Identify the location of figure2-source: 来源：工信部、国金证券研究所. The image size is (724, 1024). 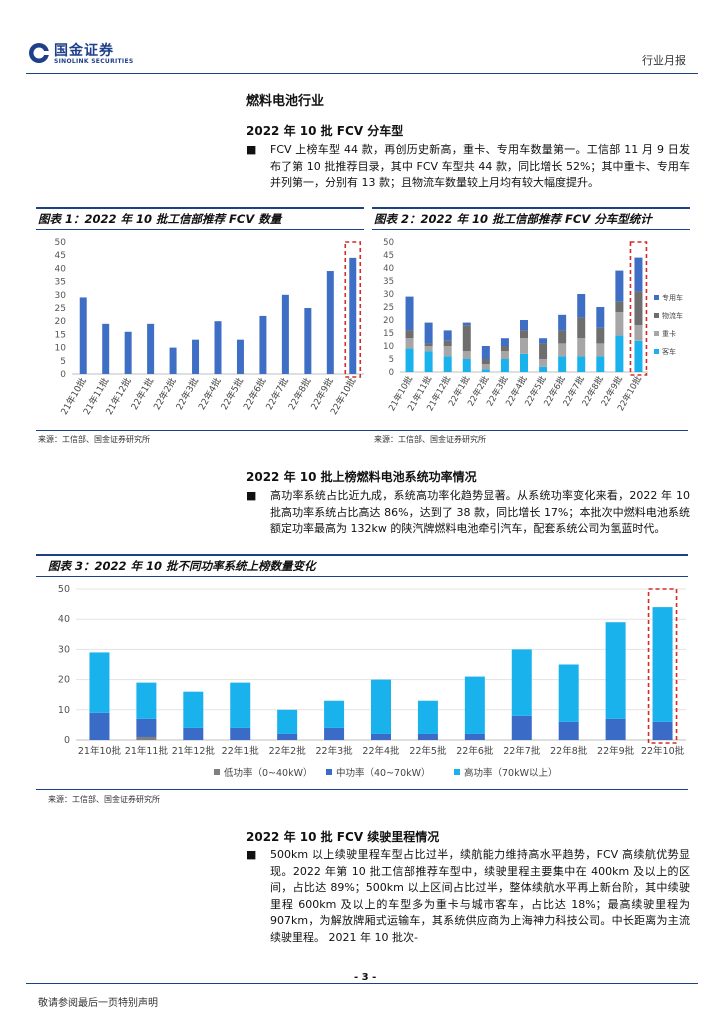
(430, 439).